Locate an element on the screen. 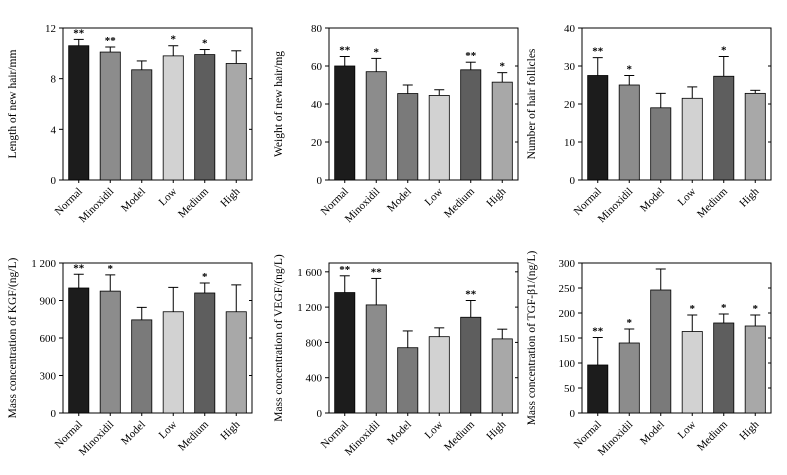  y-tick-label: 600 is located at coordinates (48, 339).